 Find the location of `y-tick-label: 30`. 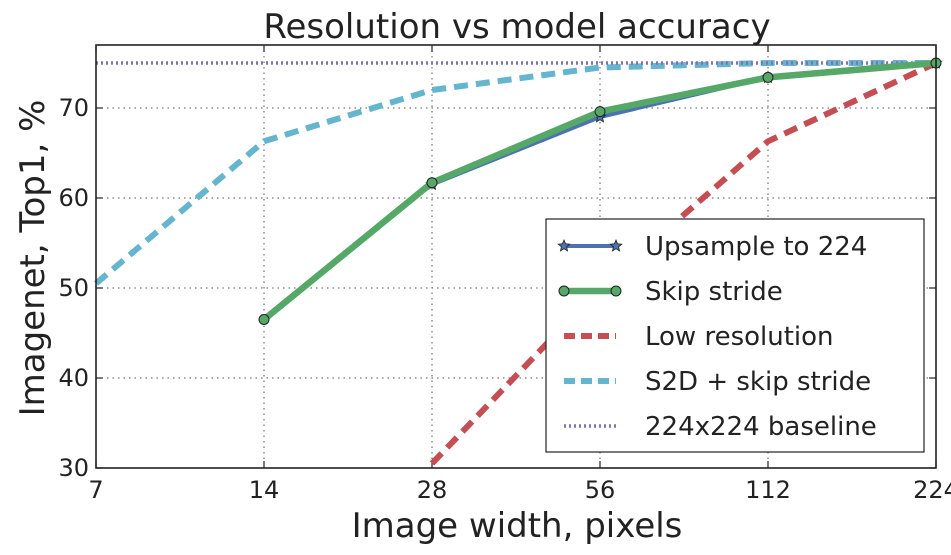

y-tick-label: 30 is located at coordinates (73, 468).